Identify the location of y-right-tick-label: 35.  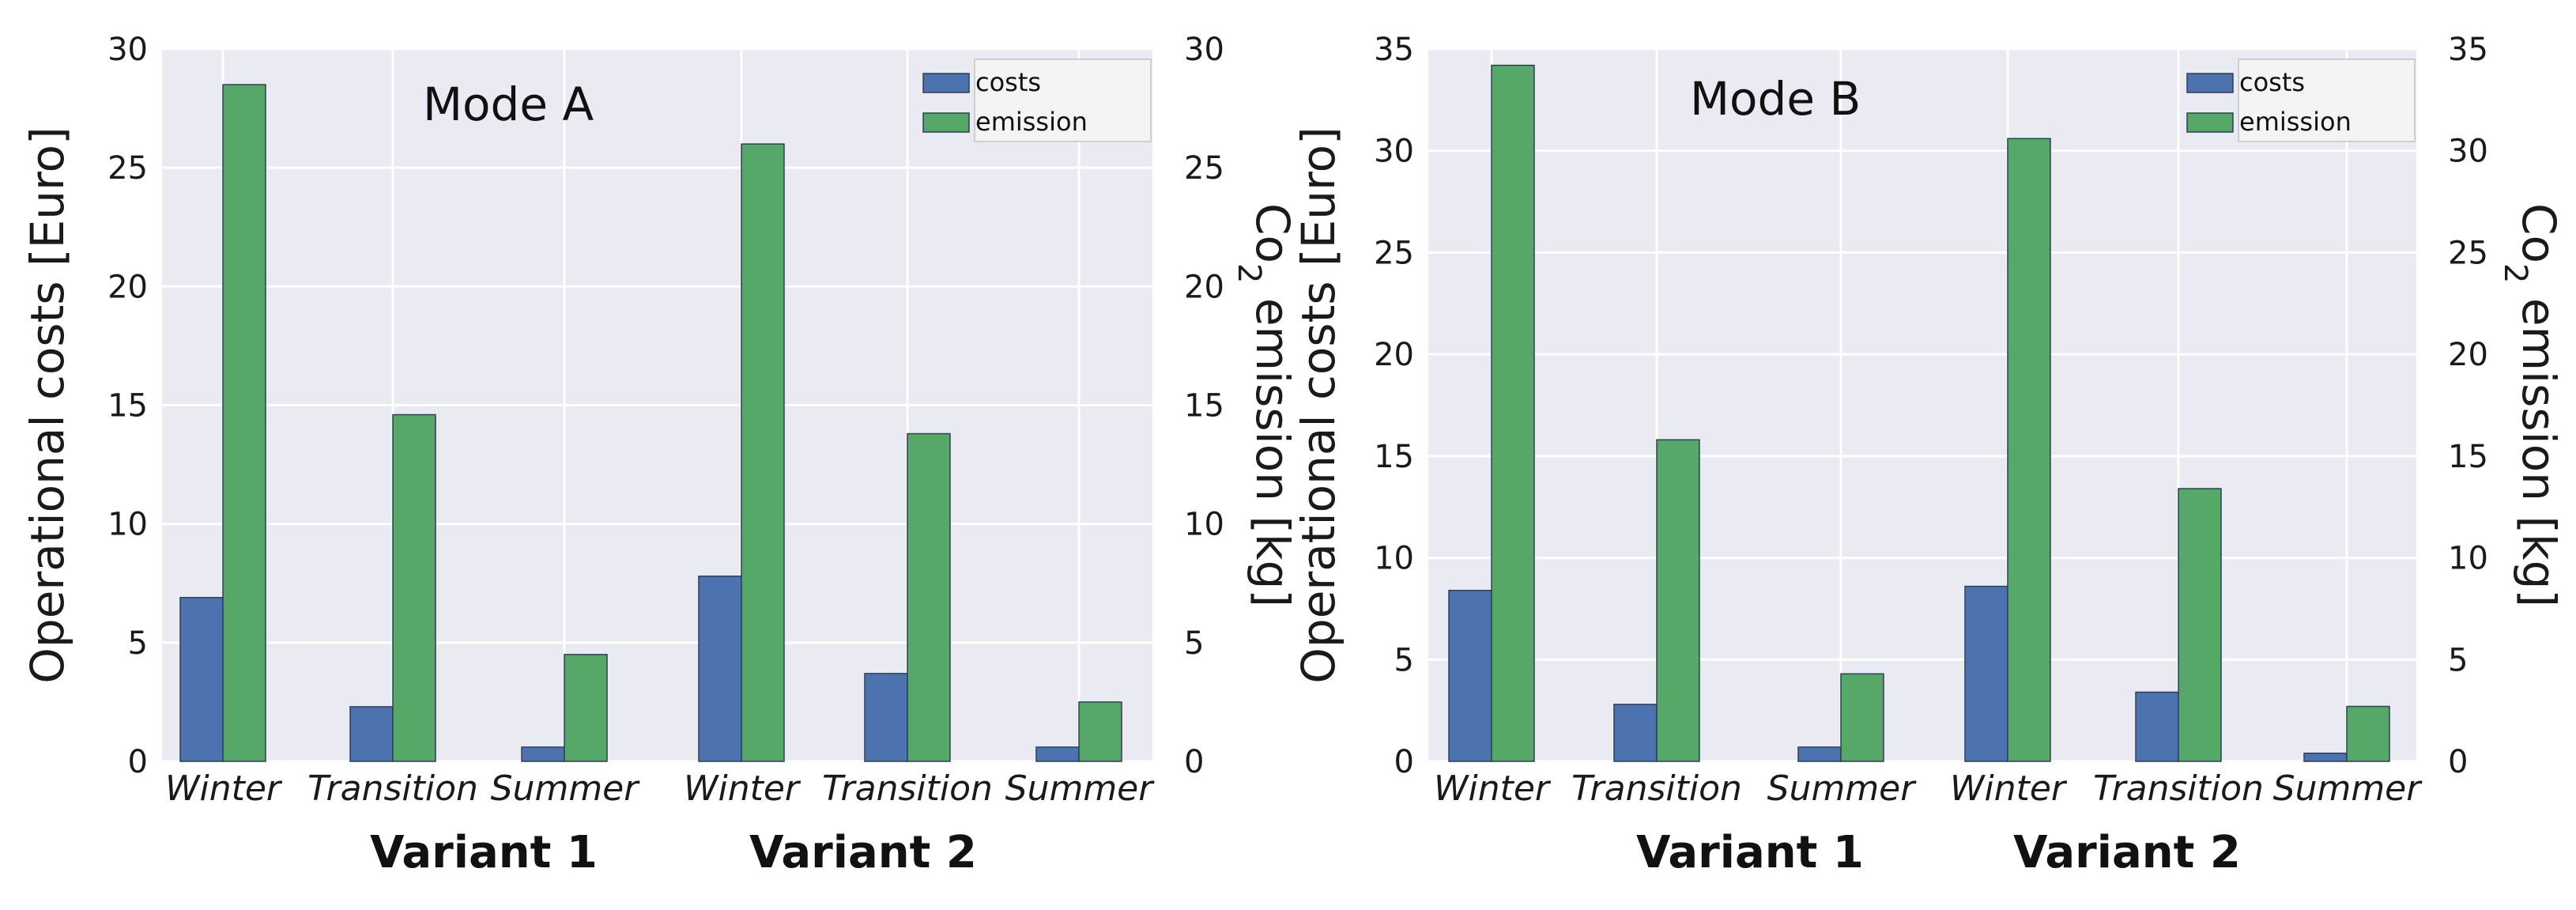
(2468, 50).